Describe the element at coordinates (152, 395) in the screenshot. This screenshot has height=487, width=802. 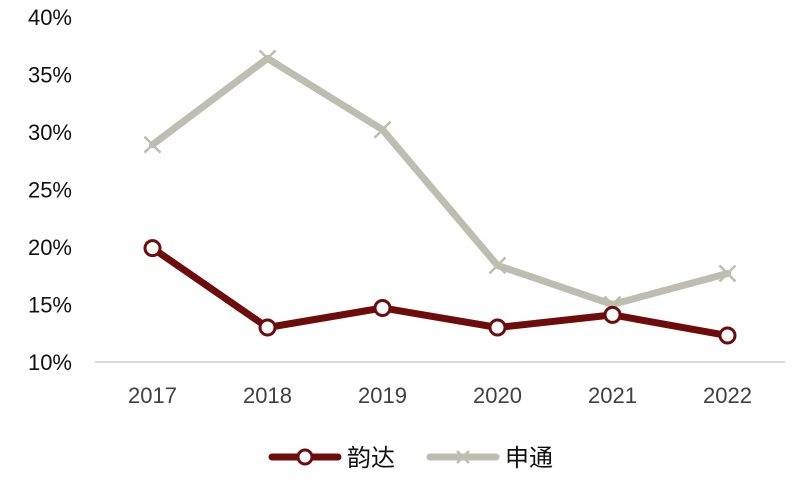
I see `x-tick-label: 2017` at that location.